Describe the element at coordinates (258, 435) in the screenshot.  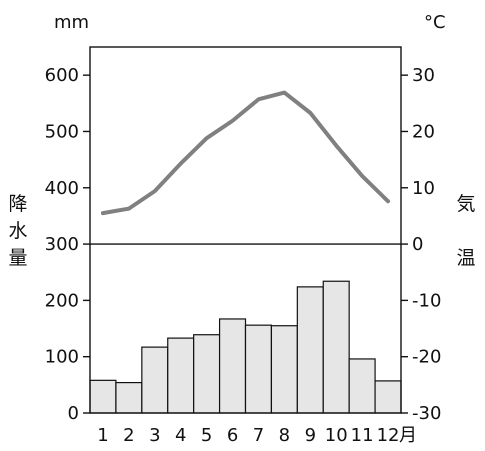
I see `month-label: 7` at that location.